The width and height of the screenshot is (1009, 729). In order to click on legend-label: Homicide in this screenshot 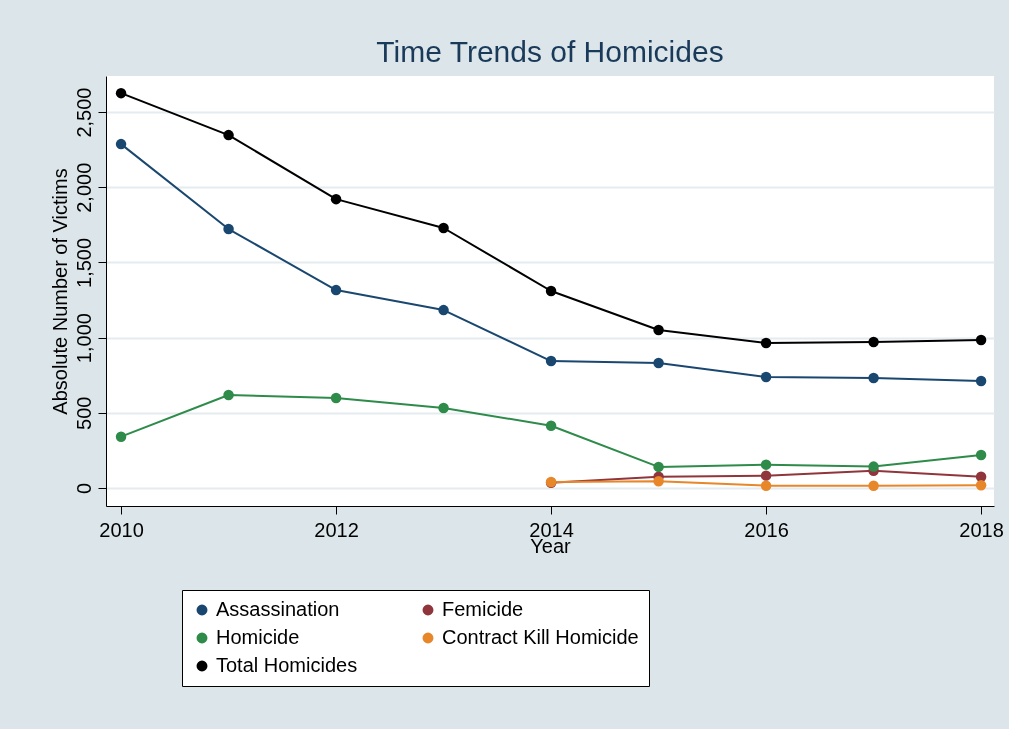, I will do `click(258, 637)`.